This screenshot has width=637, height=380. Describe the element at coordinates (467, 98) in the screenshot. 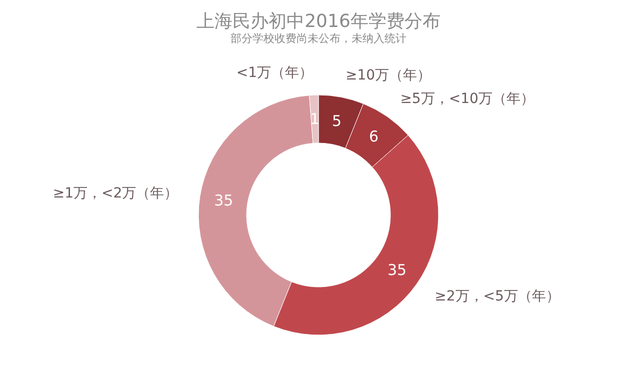

I see `slice-label: ≥5万，<10万（年）` at that location.